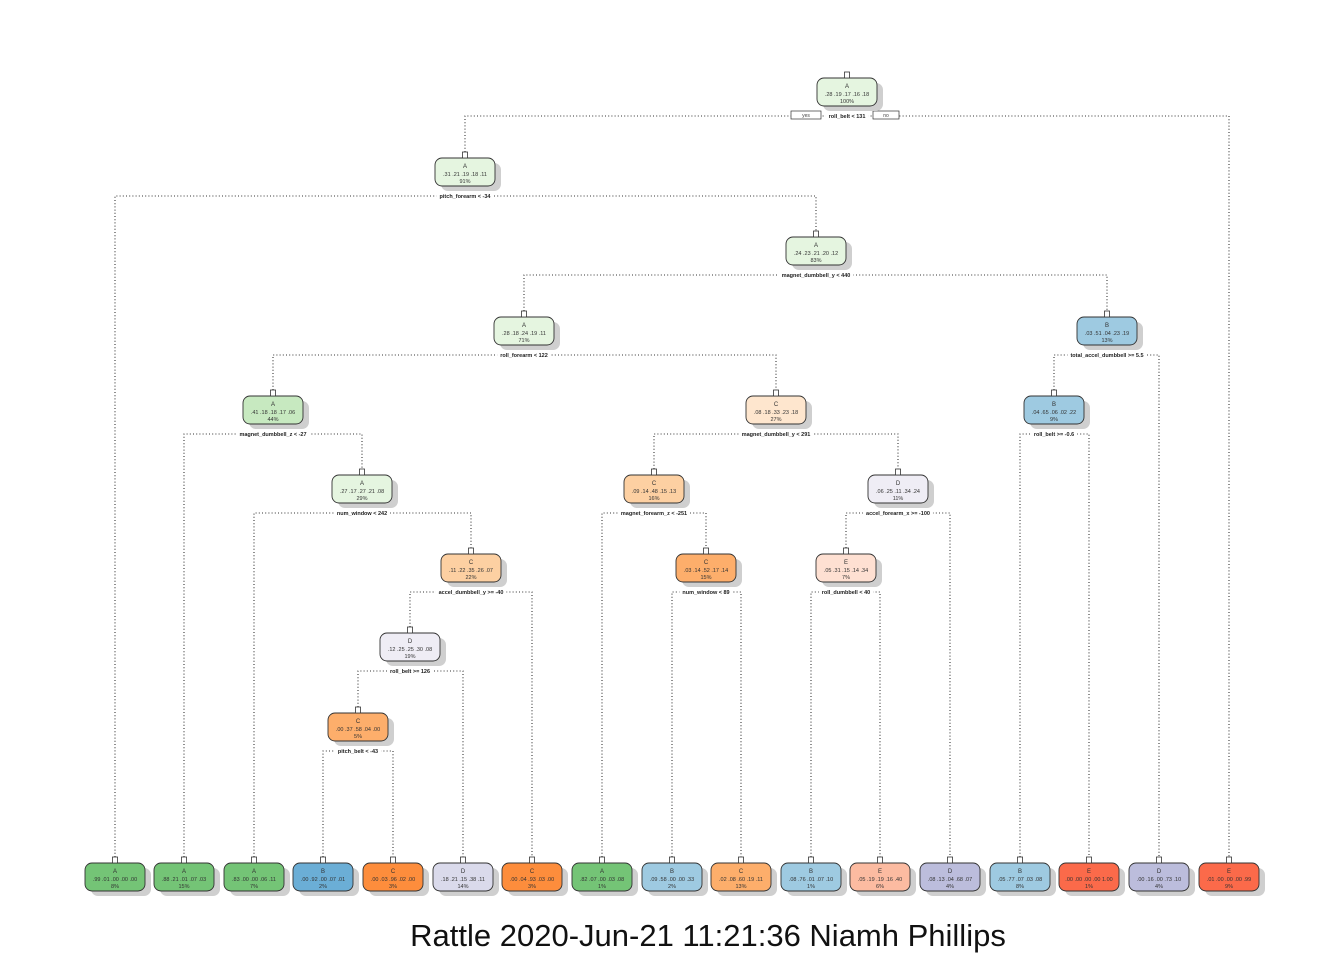  Describe the element at coordinates (462, 887) in the screenshot. I see `node-percentage: 14%` at that location.